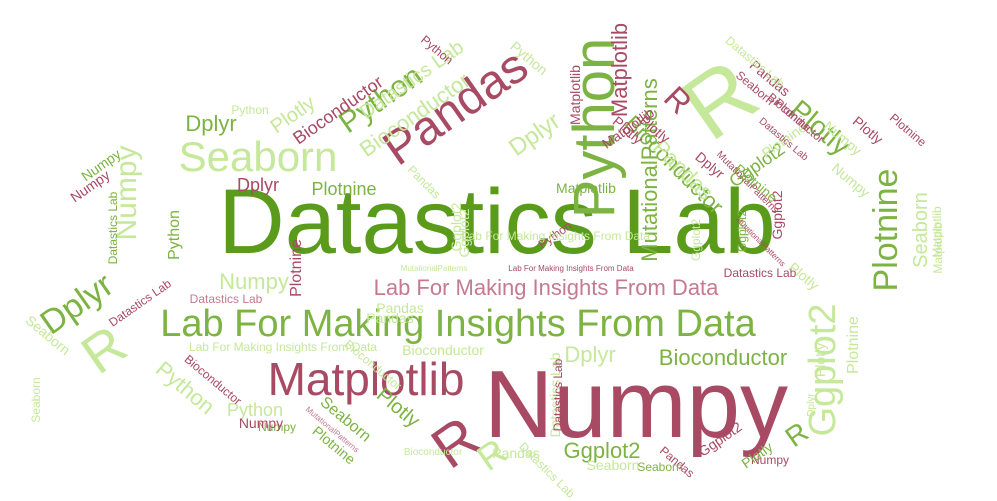 The width and height of the screenshot is (997, 501). Describe the element at coordinates (434, 268) in the screenshot. I see `word: MutationalPatterns` at that location.